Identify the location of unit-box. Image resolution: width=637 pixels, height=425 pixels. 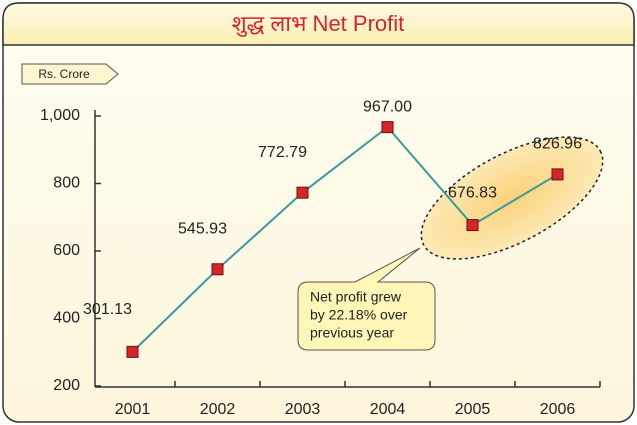
(70, 74).